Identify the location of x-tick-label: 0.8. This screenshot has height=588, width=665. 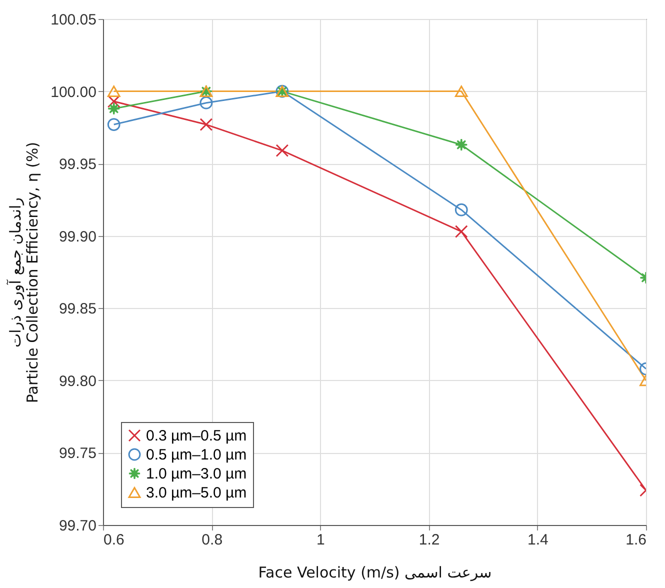
(212, 540).